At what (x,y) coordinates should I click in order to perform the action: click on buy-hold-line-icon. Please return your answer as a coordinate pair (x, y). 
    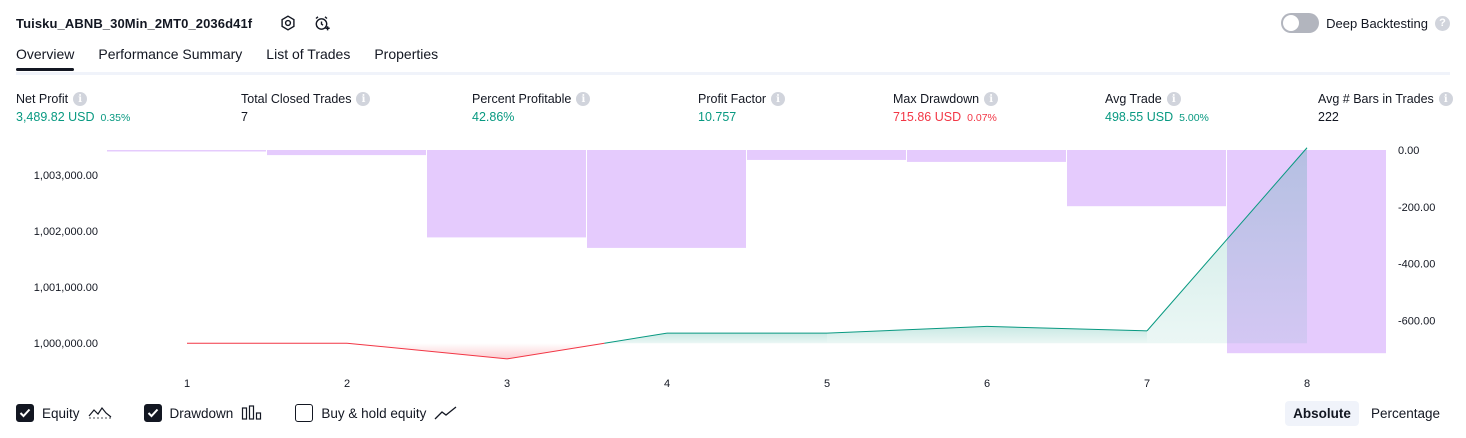
    Looking at the image, I should click on (445, 413).